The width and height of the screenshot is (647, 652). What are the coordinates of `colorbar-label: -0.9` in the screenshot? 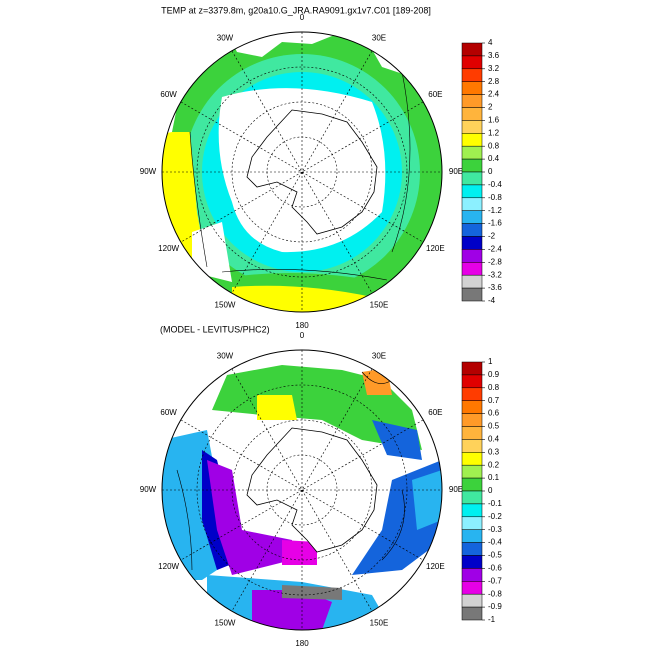 It's located at (495, 606).